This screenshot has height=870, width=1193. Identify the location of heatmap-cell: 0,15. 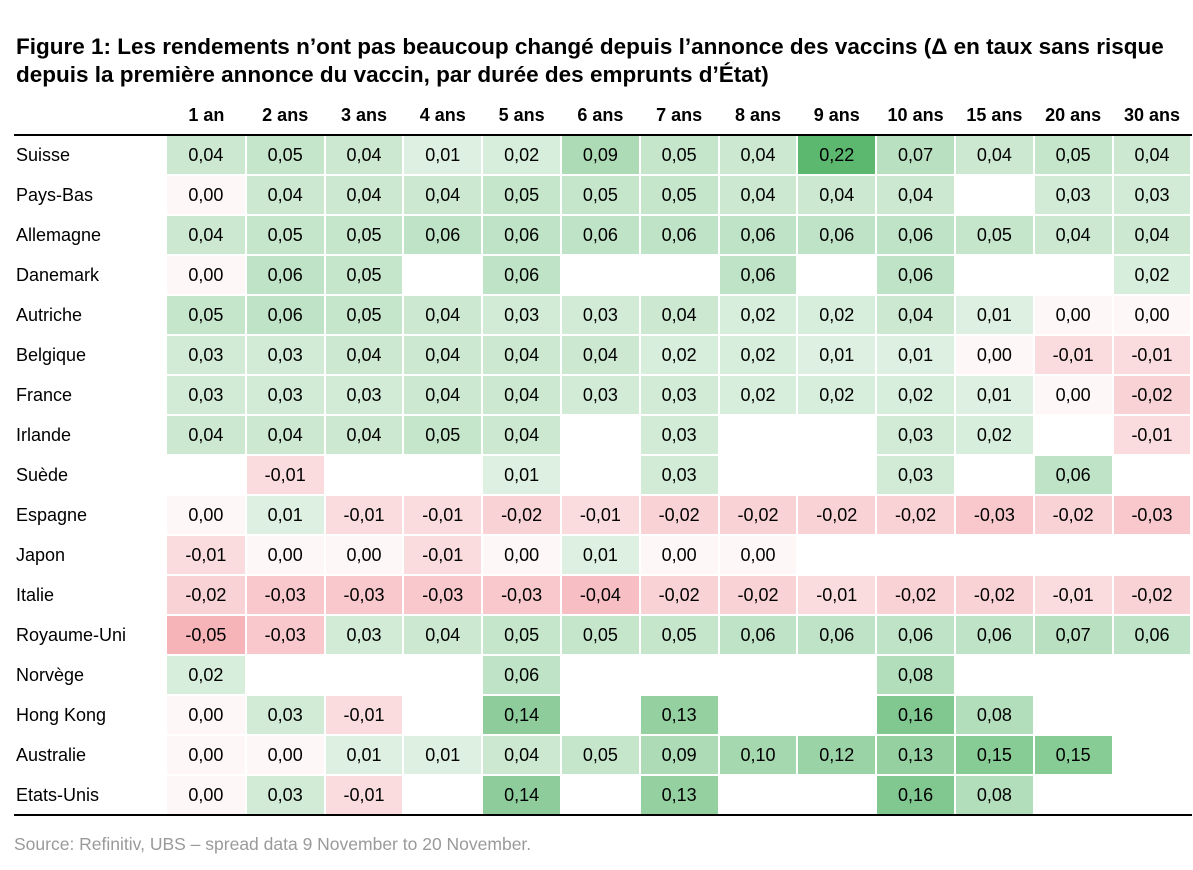
(1073, 755).